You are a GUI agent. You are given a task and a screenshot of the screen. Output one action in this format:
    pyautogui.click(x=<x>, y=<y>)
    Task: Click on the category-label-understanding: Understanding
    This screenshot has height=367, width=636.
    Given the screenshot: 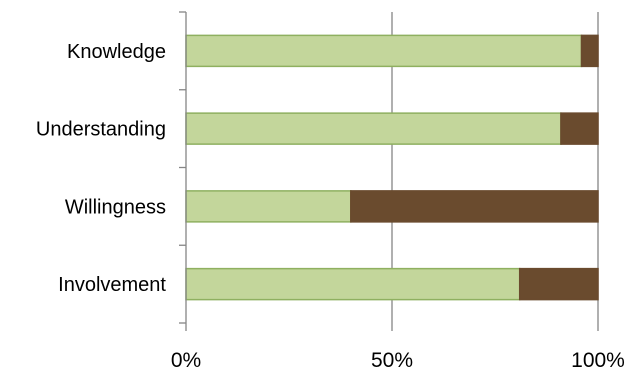 What is the action you would take?
    pyautogui.click(x=101, y=130)
    